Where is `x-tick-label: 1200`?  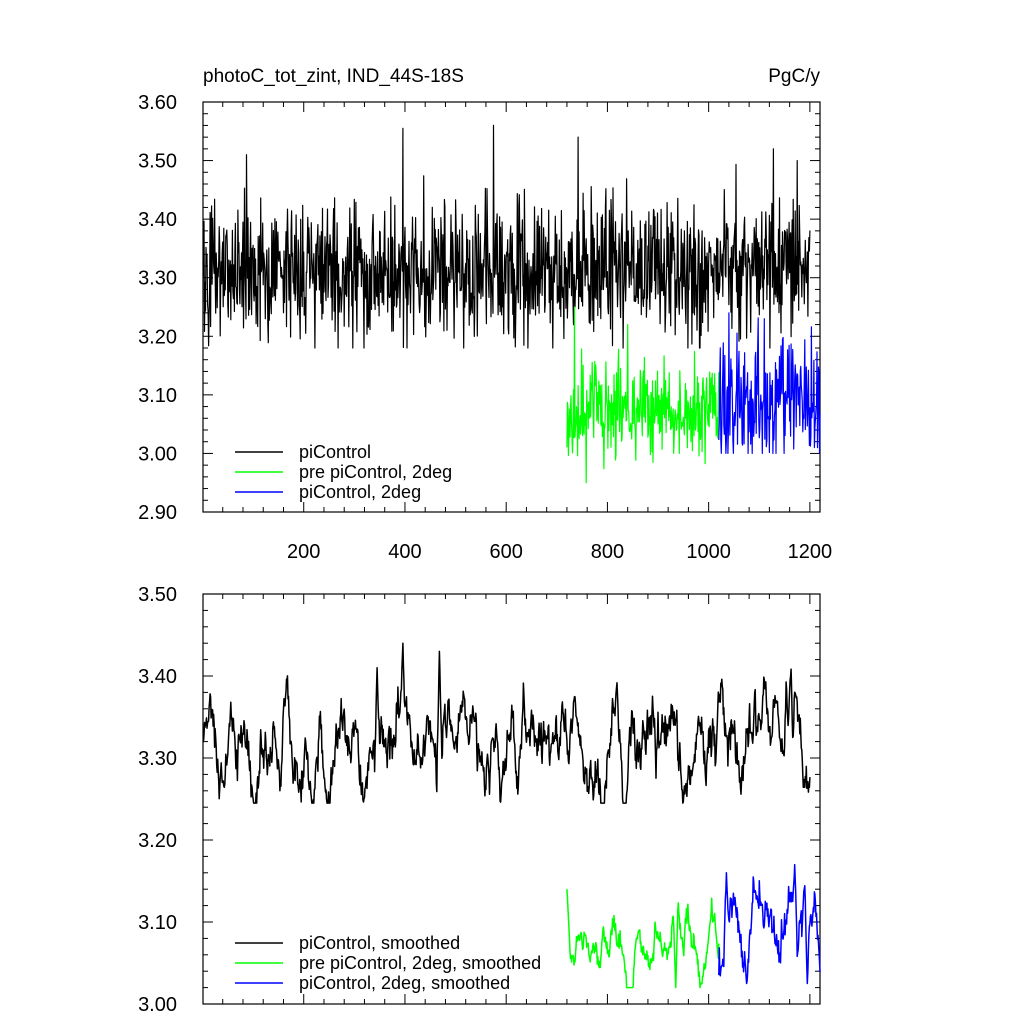 x-tick-label: 1200 is located at coordinates (810, 552).